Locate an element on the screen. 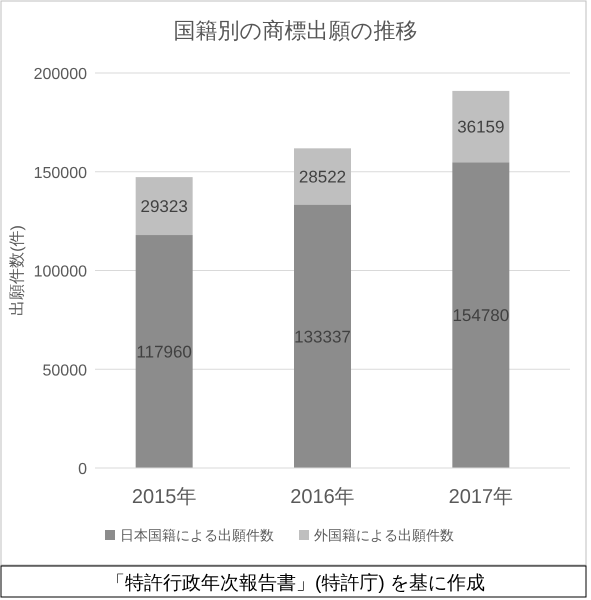 This screenshot has height=600, width=591. data-label: 154780 is located at coordinates (481, 316).